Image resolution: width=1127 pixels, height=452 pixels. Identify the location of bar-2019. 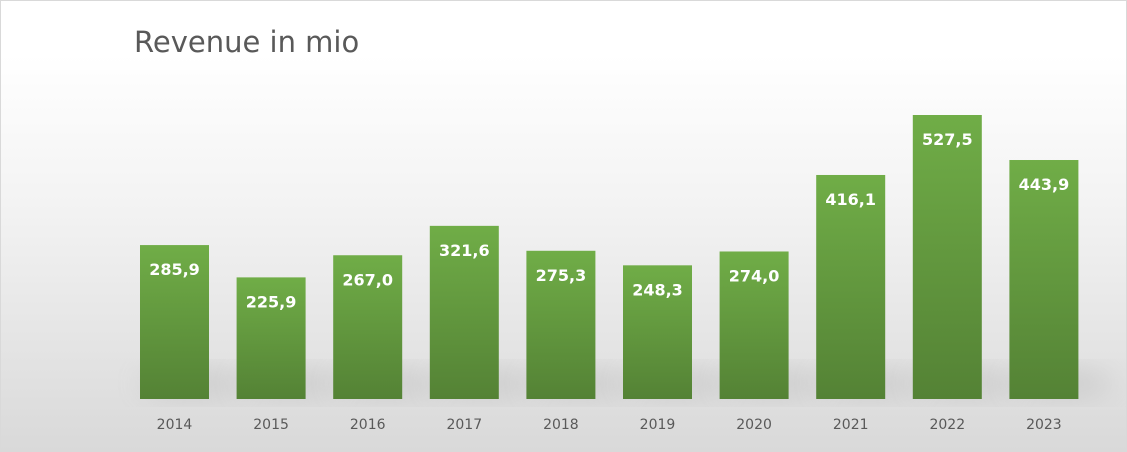
(657, 332).